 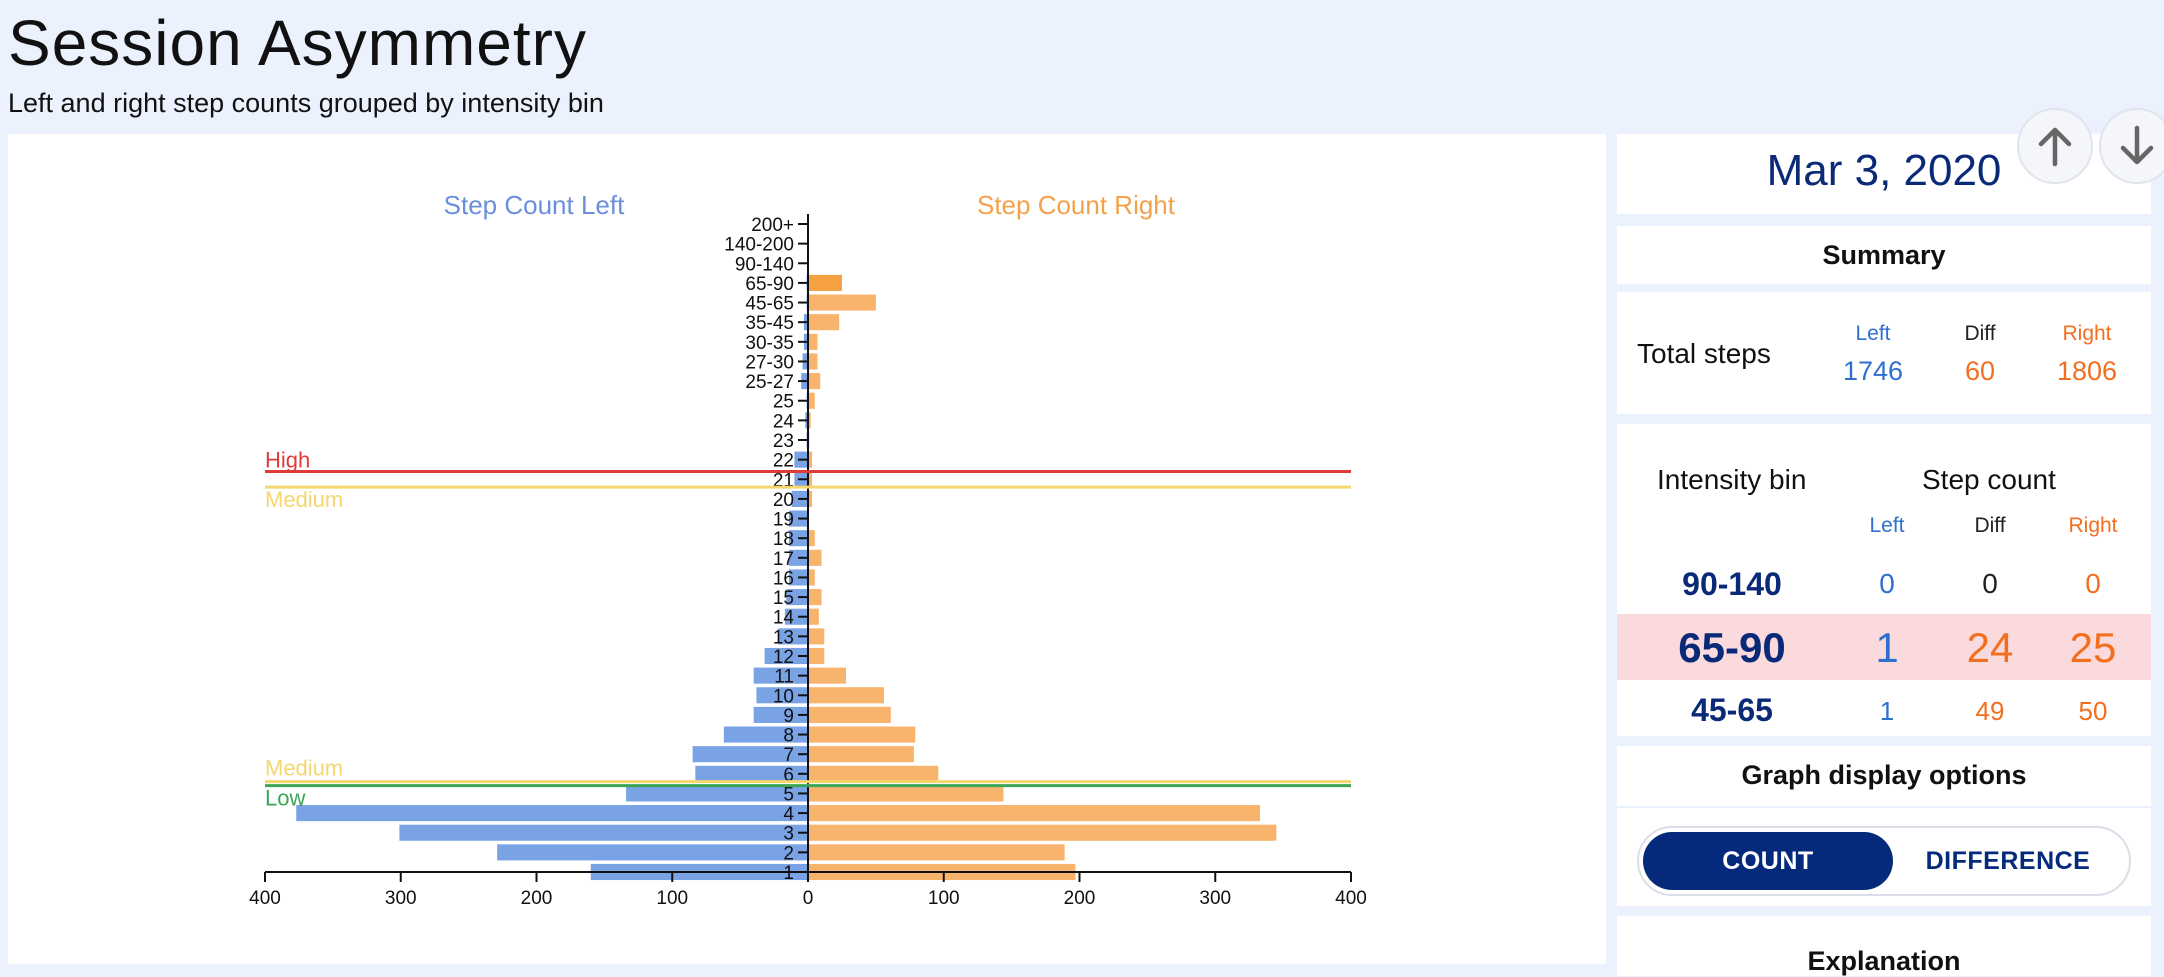 I want to click on previous-button, so click(x=2055, y=146).